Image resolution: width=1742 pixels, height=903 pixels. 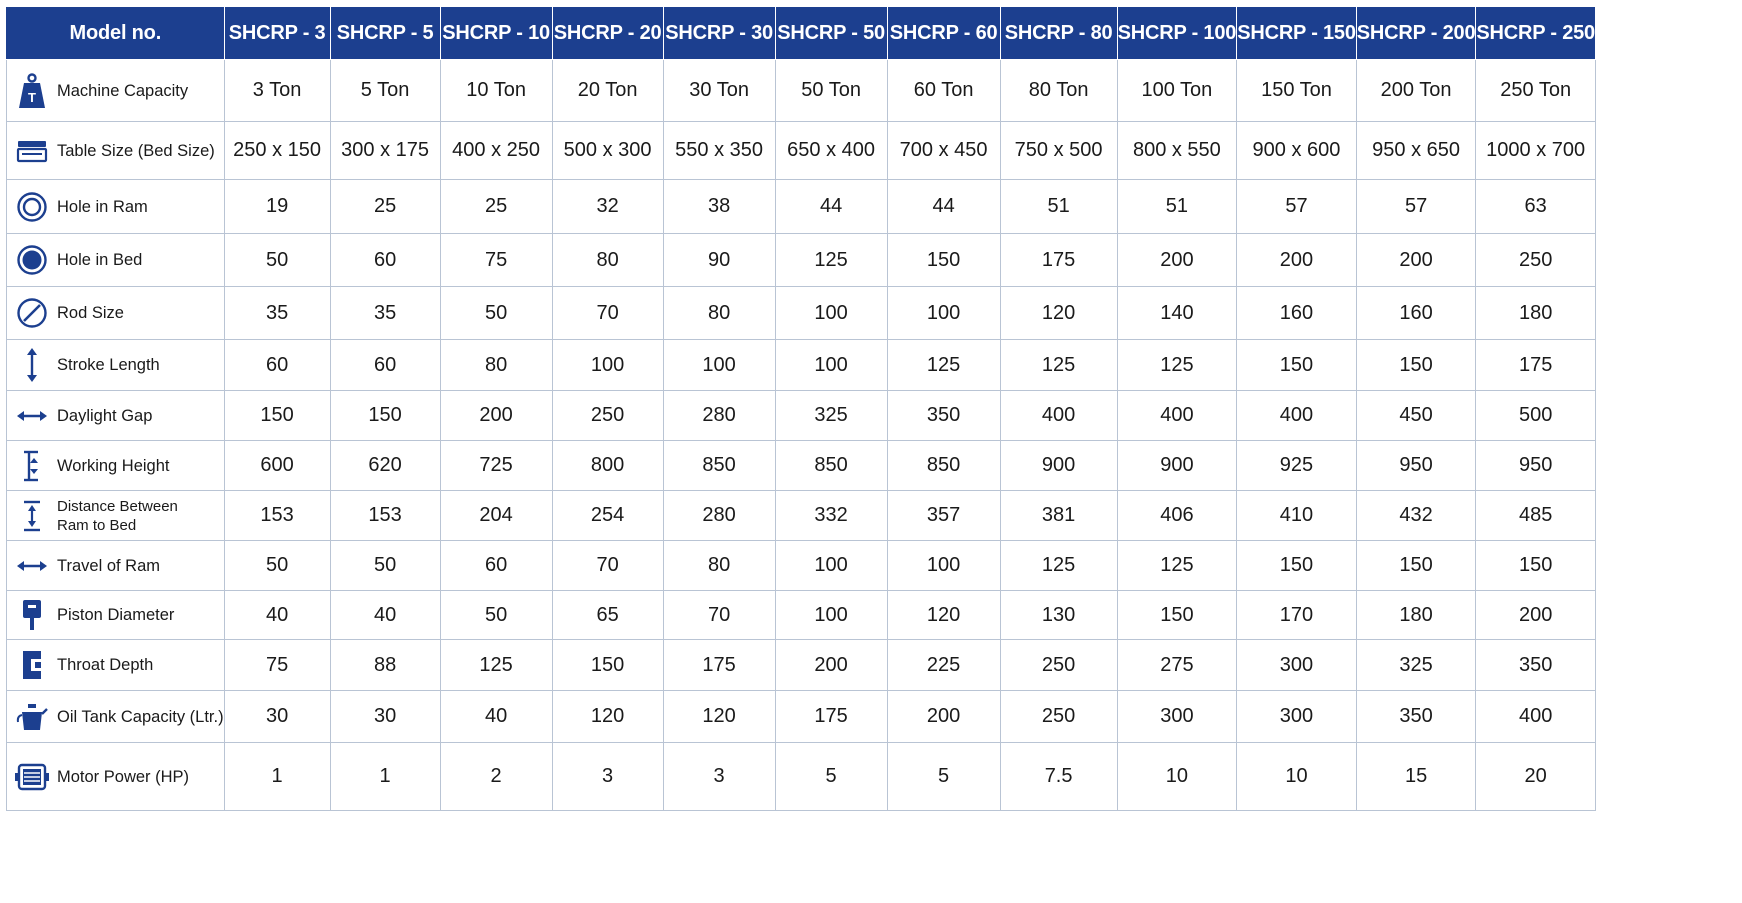 I want to click on oil-can-icon, so click(x=32, y=717).